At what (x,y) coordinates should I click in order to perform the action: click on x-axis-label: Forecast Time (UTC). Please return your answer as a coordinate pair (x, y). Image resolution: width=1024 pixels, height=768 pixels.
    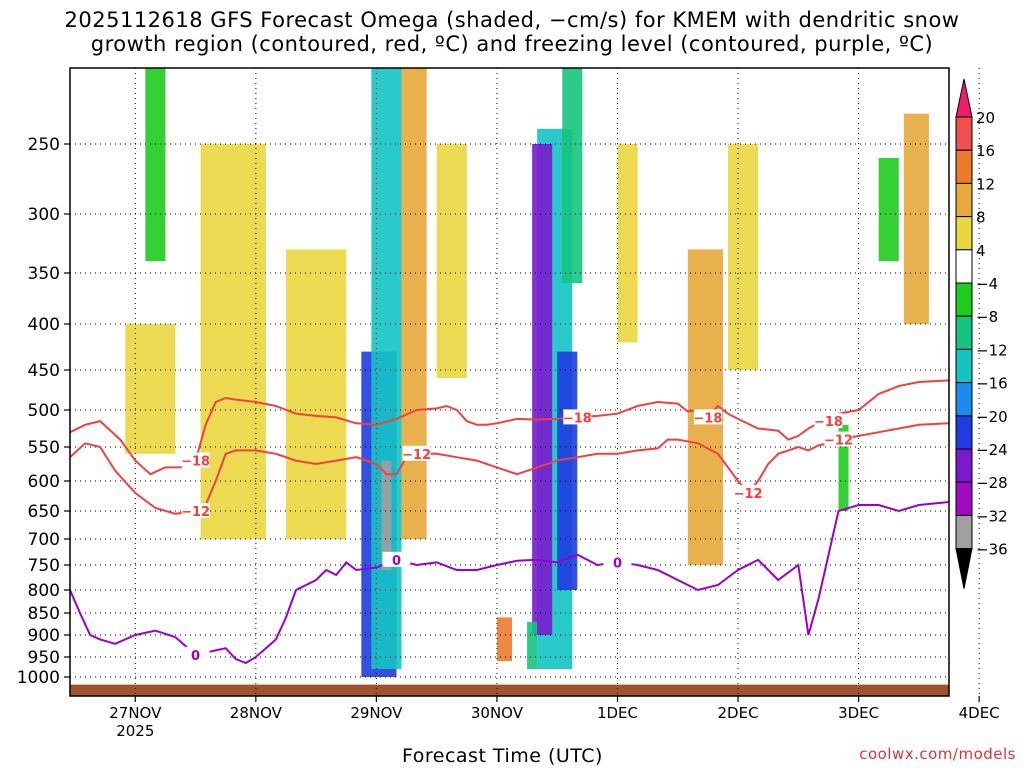
    Looking at the image, I should click on (502, 756).